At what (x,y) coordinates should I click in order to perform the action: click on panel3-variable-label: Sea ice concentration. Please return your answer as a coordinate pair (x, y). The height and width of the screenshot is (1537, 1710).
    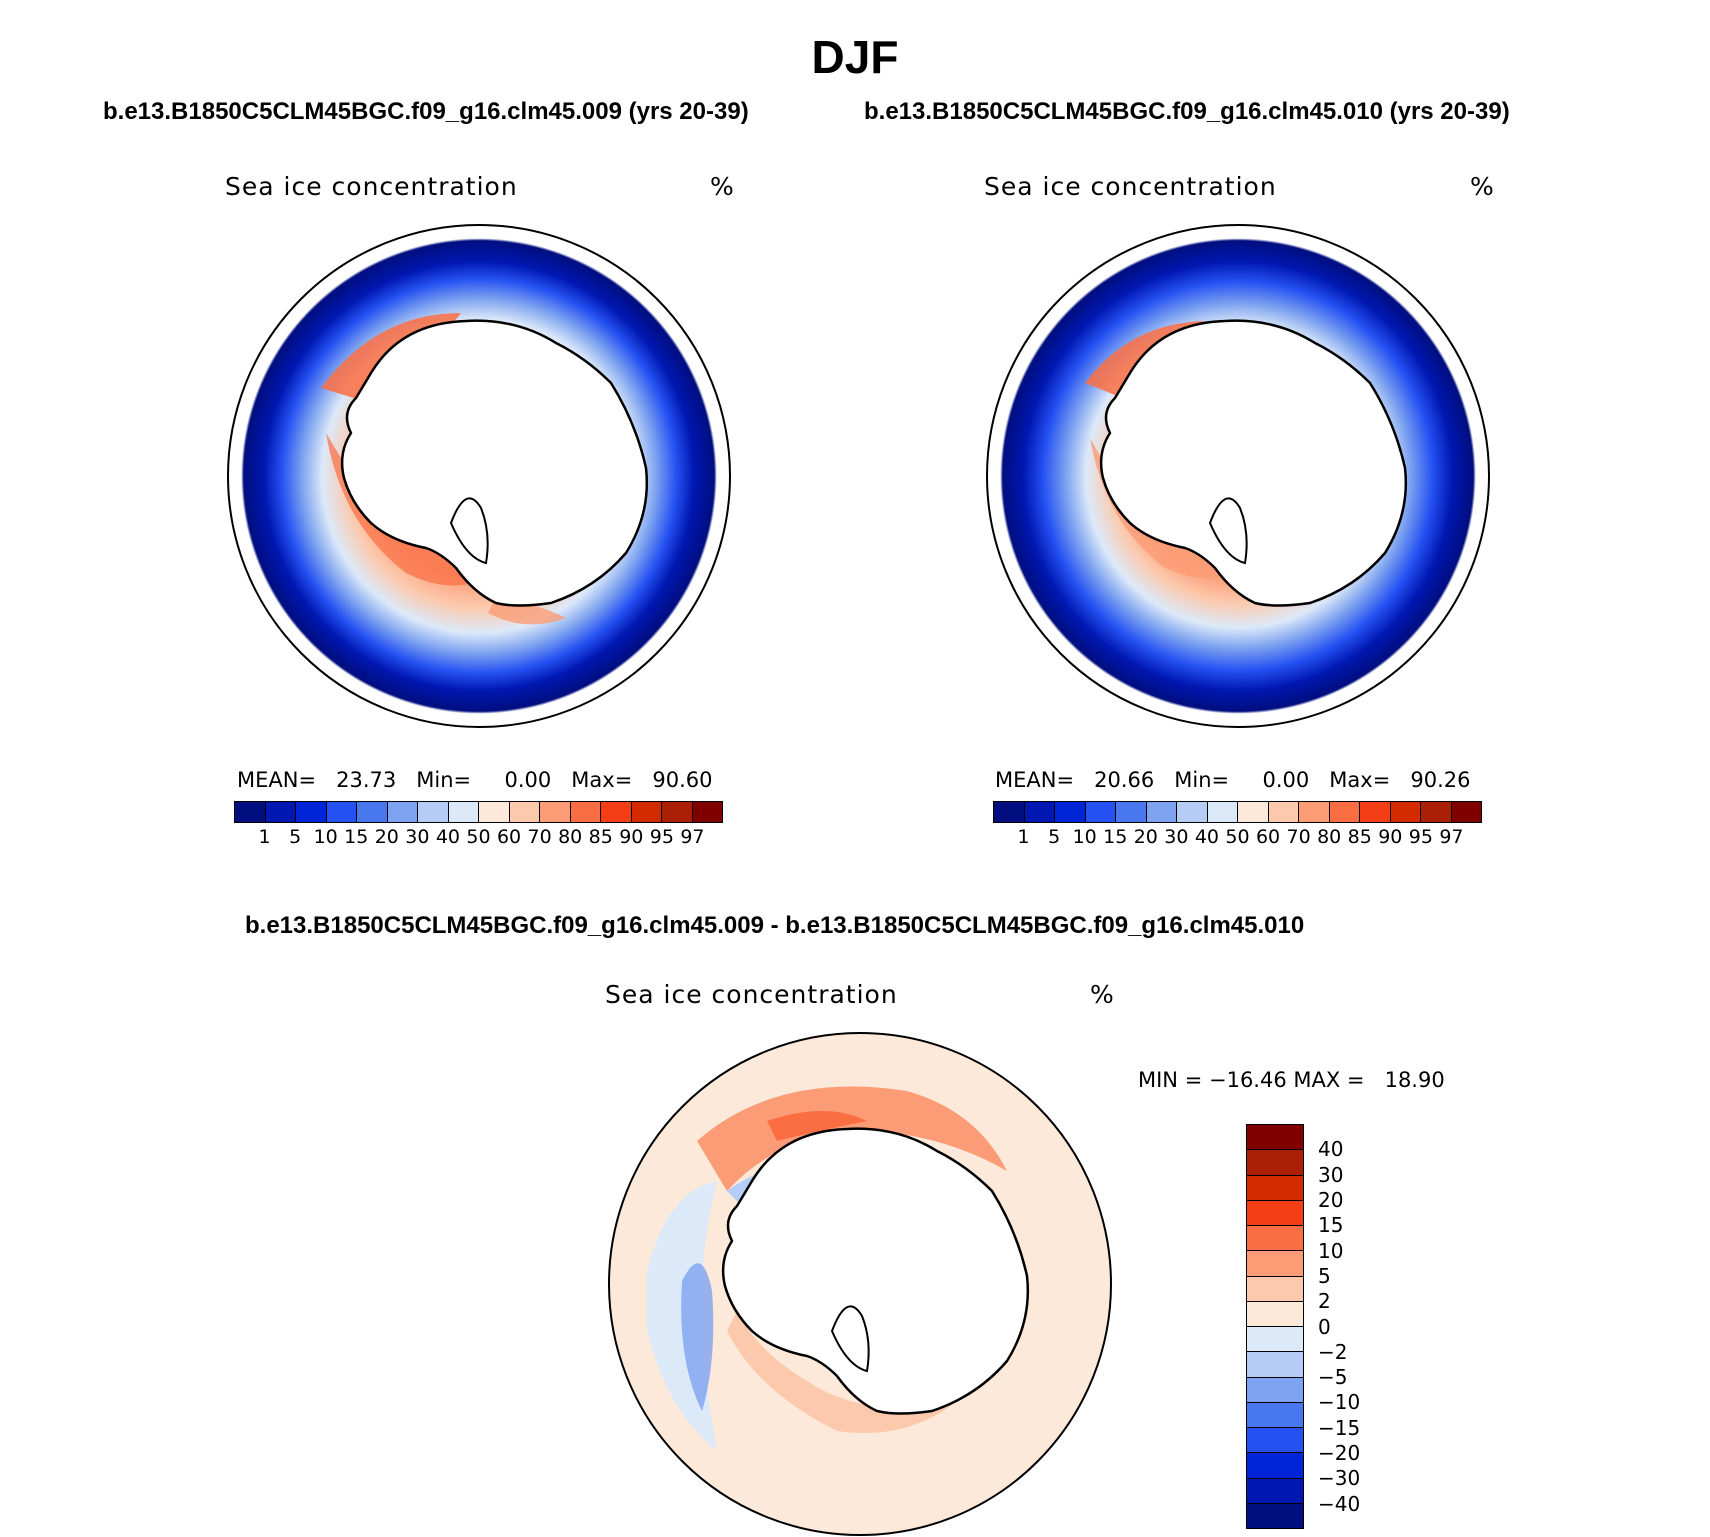
    Looking at the image, I should click on (751, 994).